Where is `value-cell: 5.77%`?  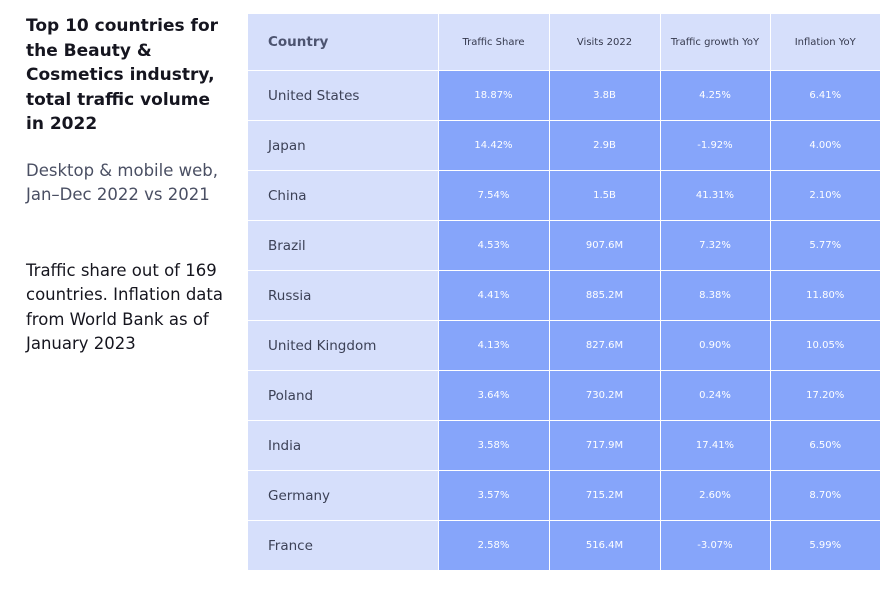
value-cell: 5.77% is located at coordinates (825, 245).